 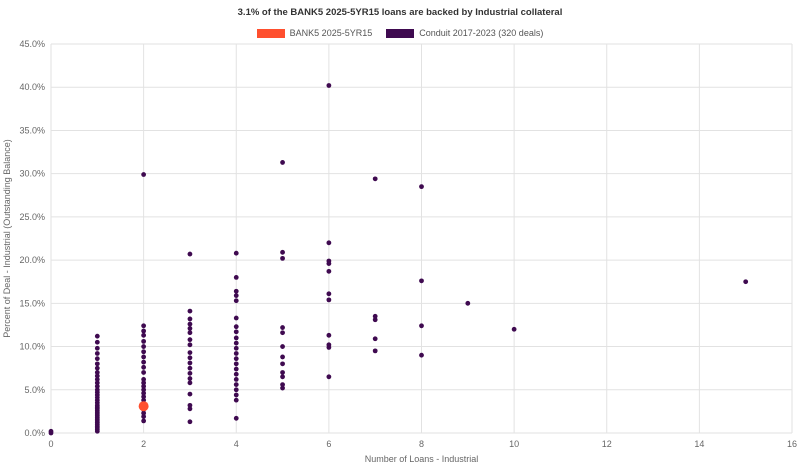 What do you see at coordinates (314, 33) in the screenshot?
I see `legend-item-bank5: BANK5 2025-5YR15` at bounding box center [314, 33].